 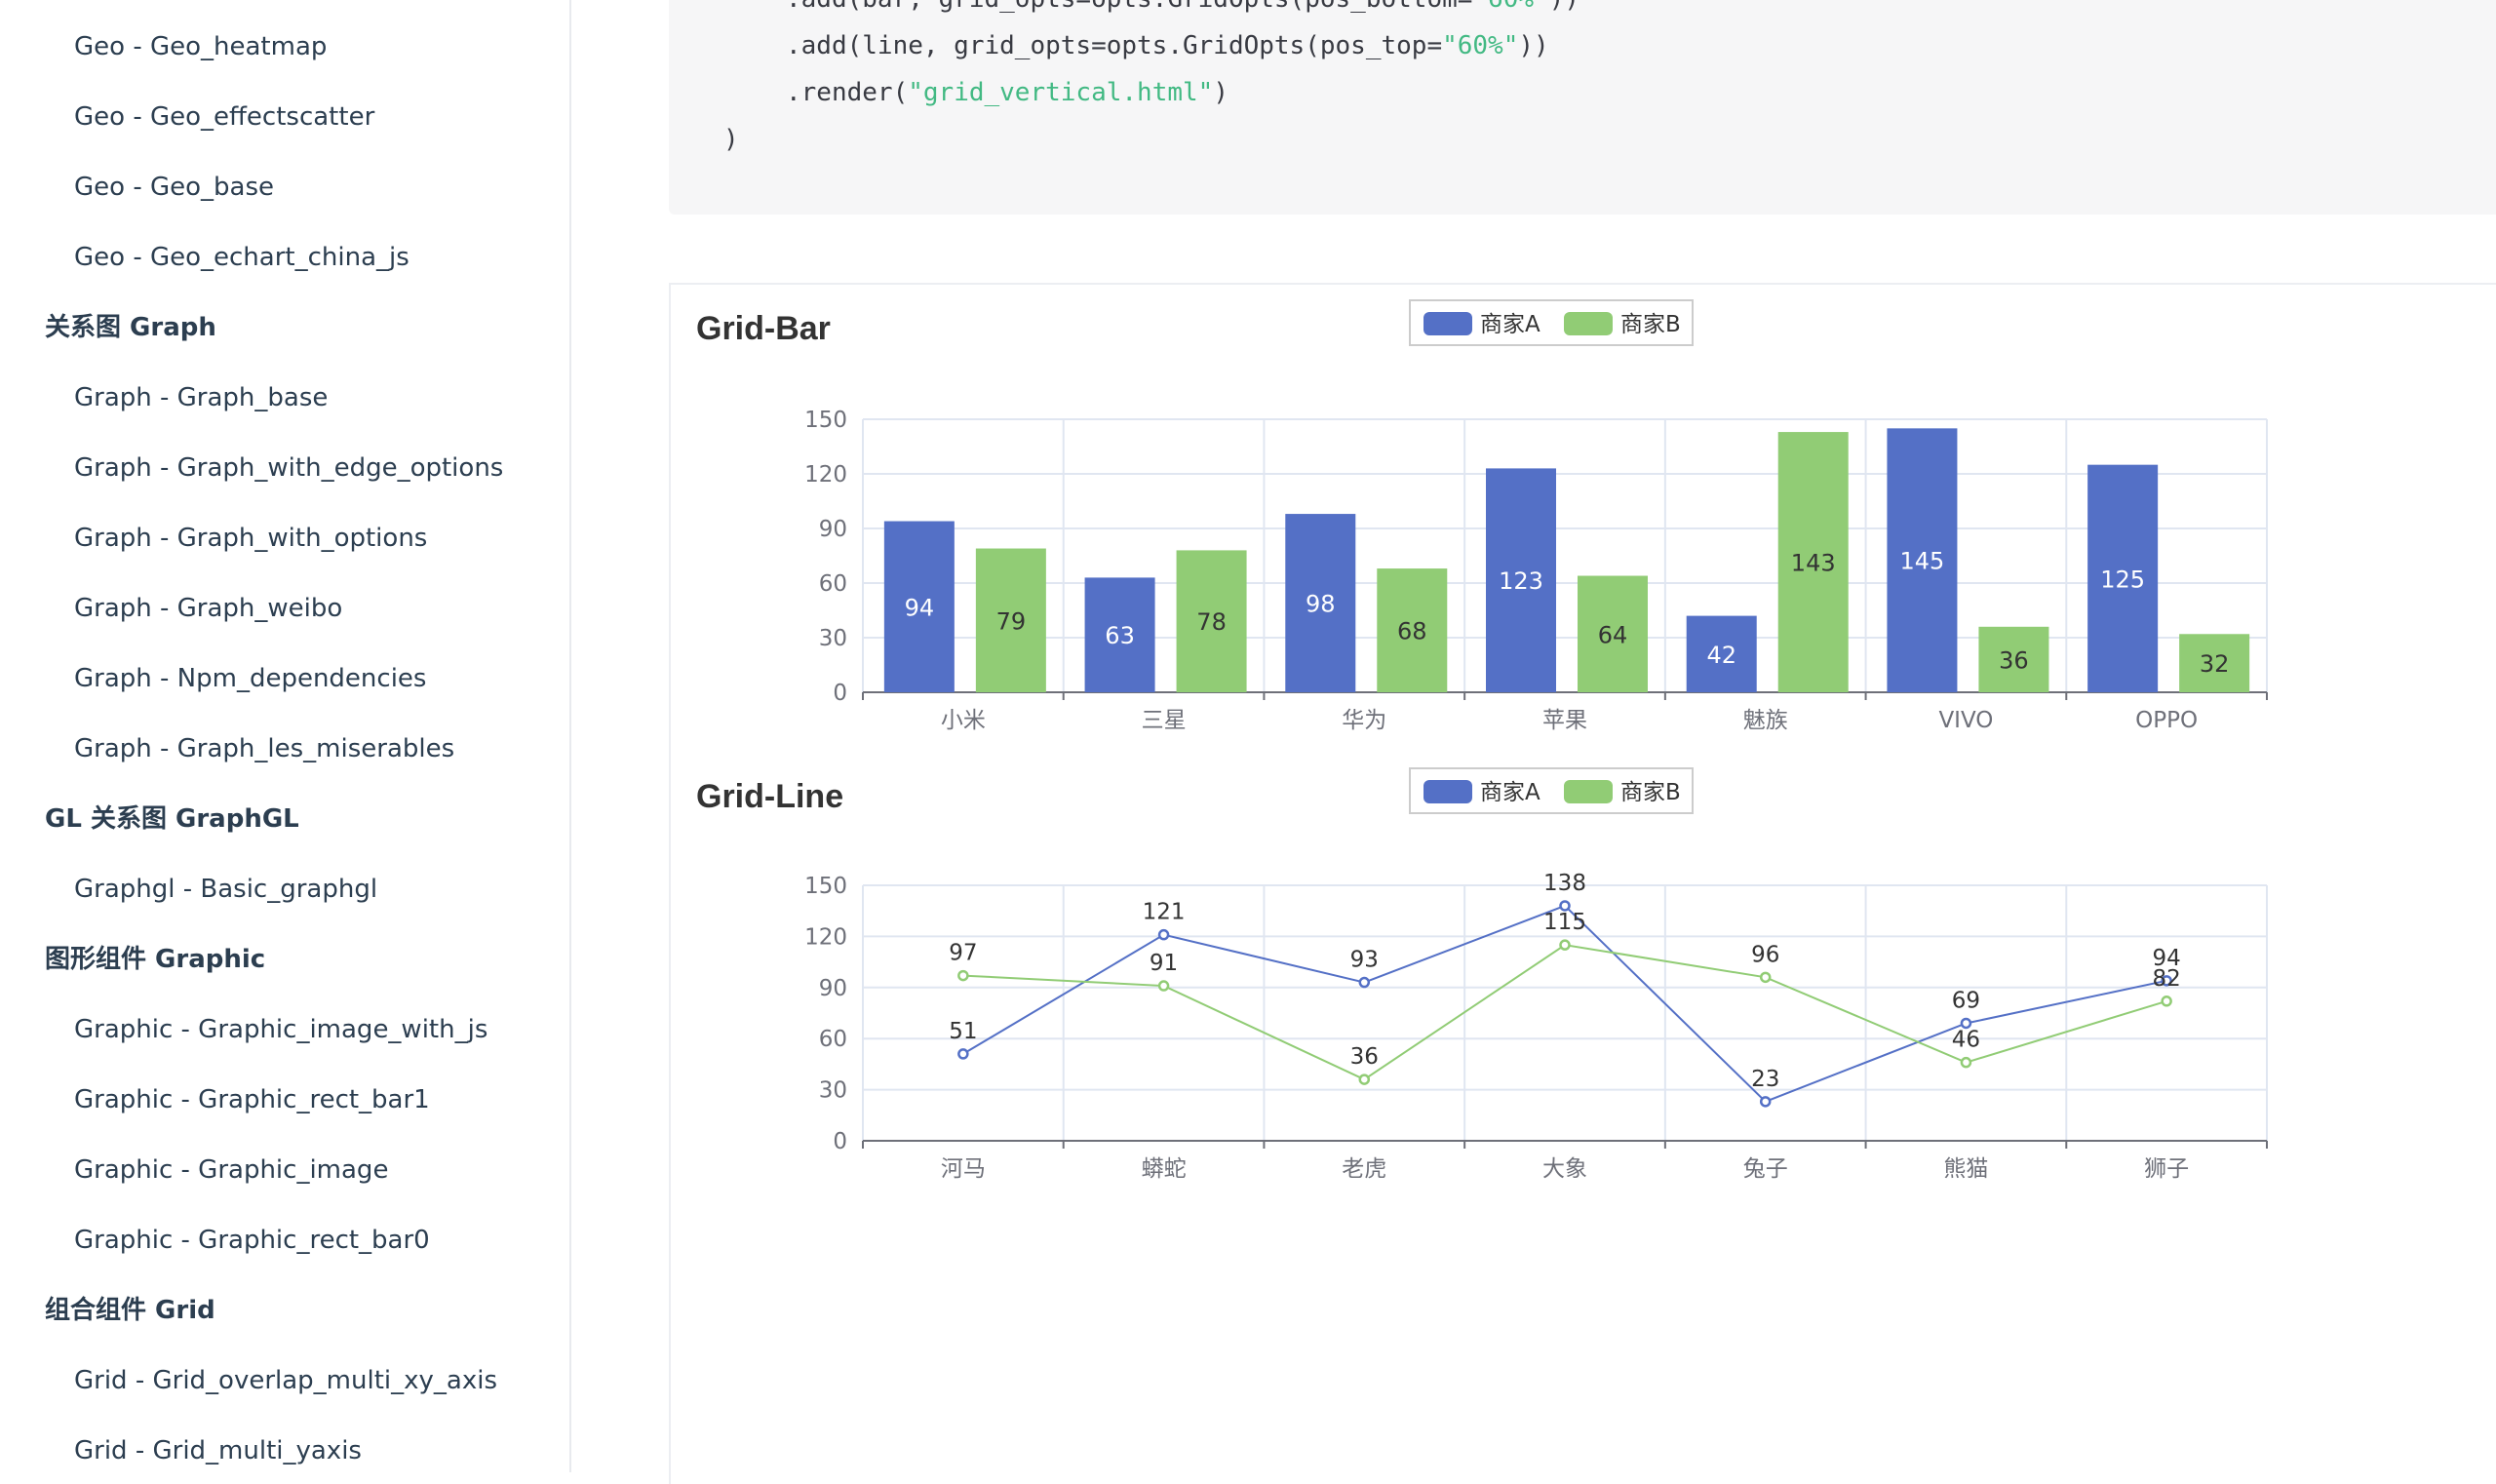 I want to click on x-tick-label: 老虎, so click(x=1364, y=1169).